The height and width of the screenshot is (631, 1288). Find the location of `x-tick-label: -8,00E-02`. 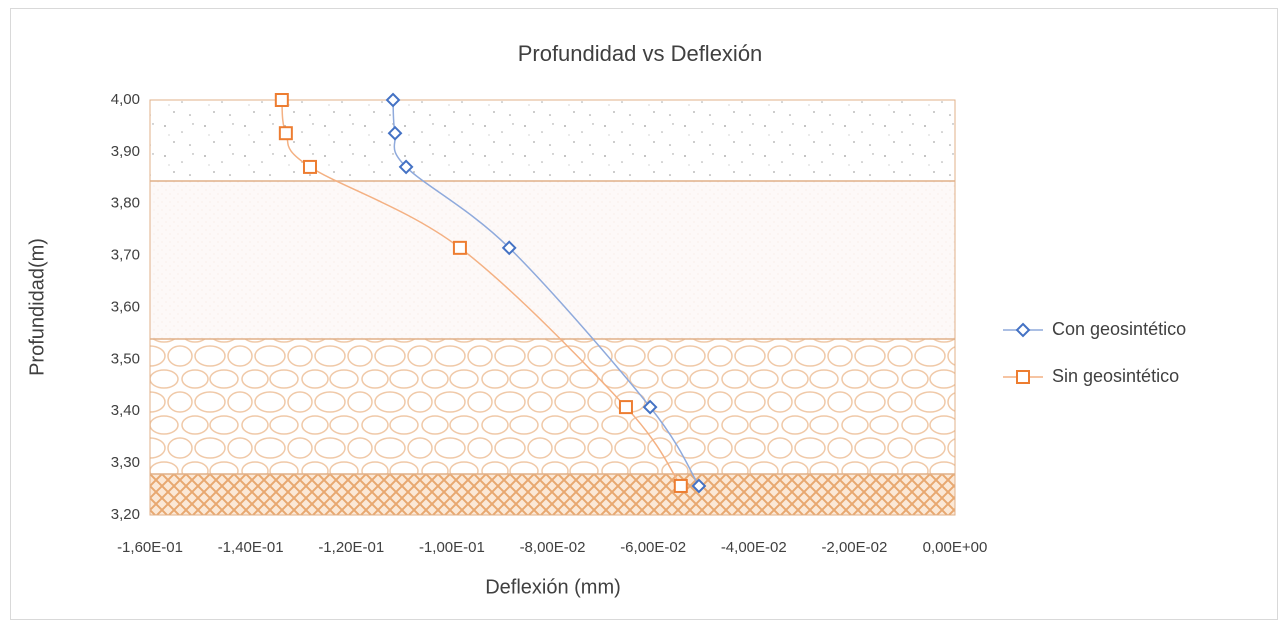

x-tick-label: -8,00E-02 is located at coordinates (553, 547).